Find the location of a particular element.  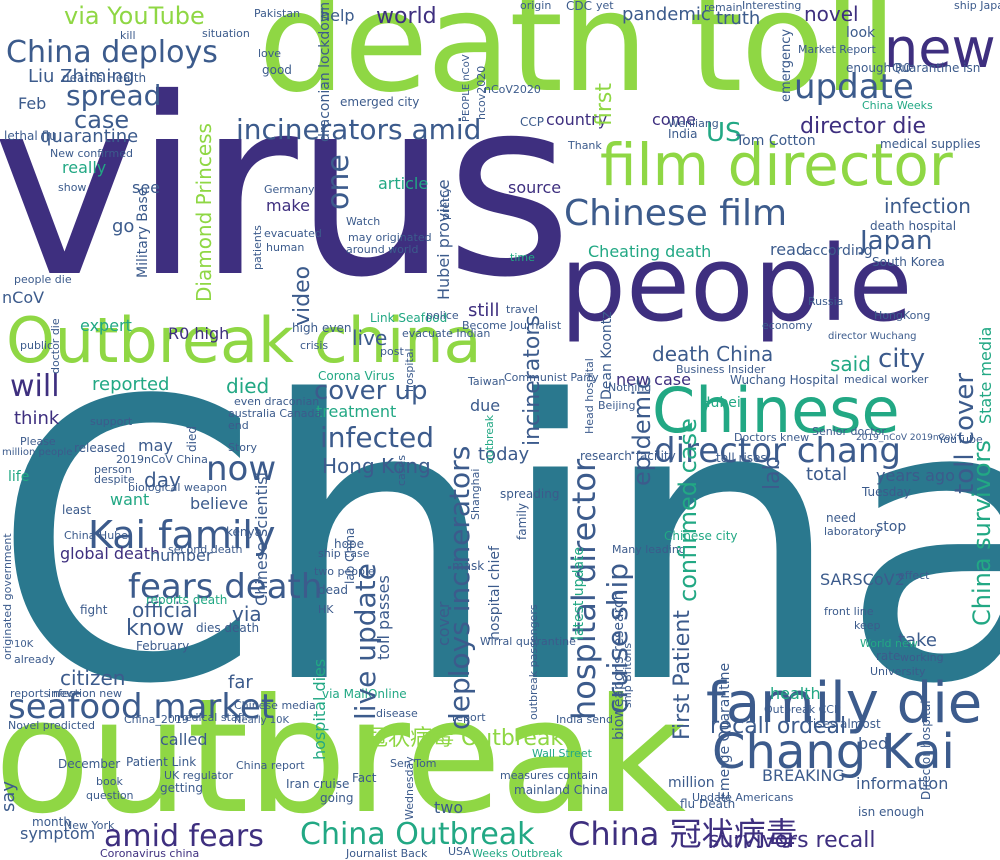

word-hubei: Hubei is located at coordinates (720, 403).